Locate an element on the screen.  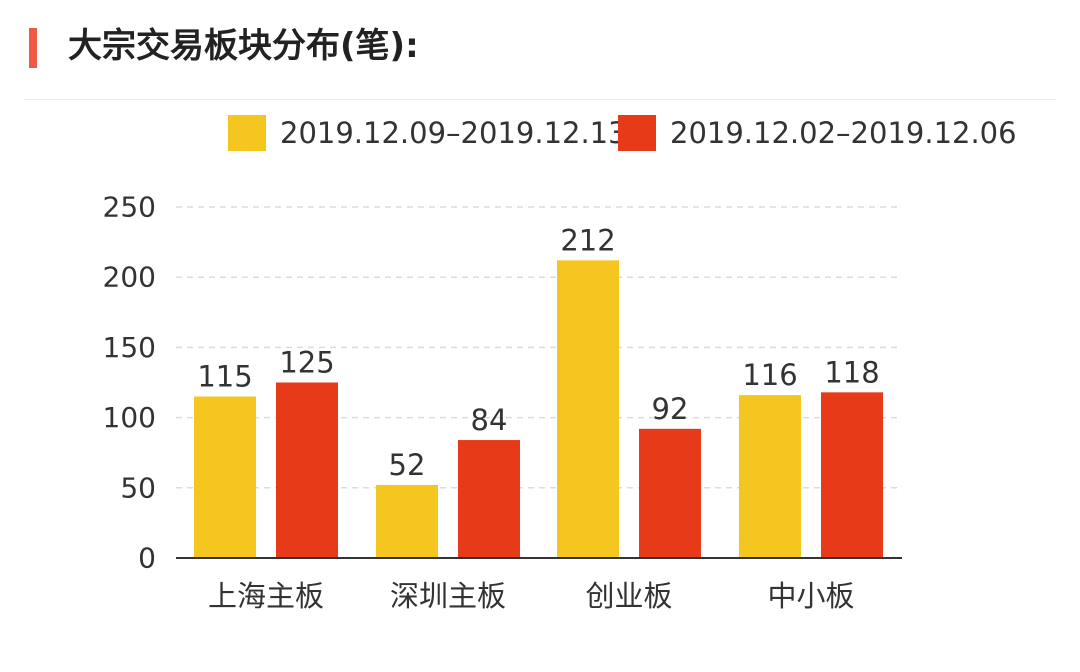
y-tick-label-250: 250 is located at coordinates (129, 207).